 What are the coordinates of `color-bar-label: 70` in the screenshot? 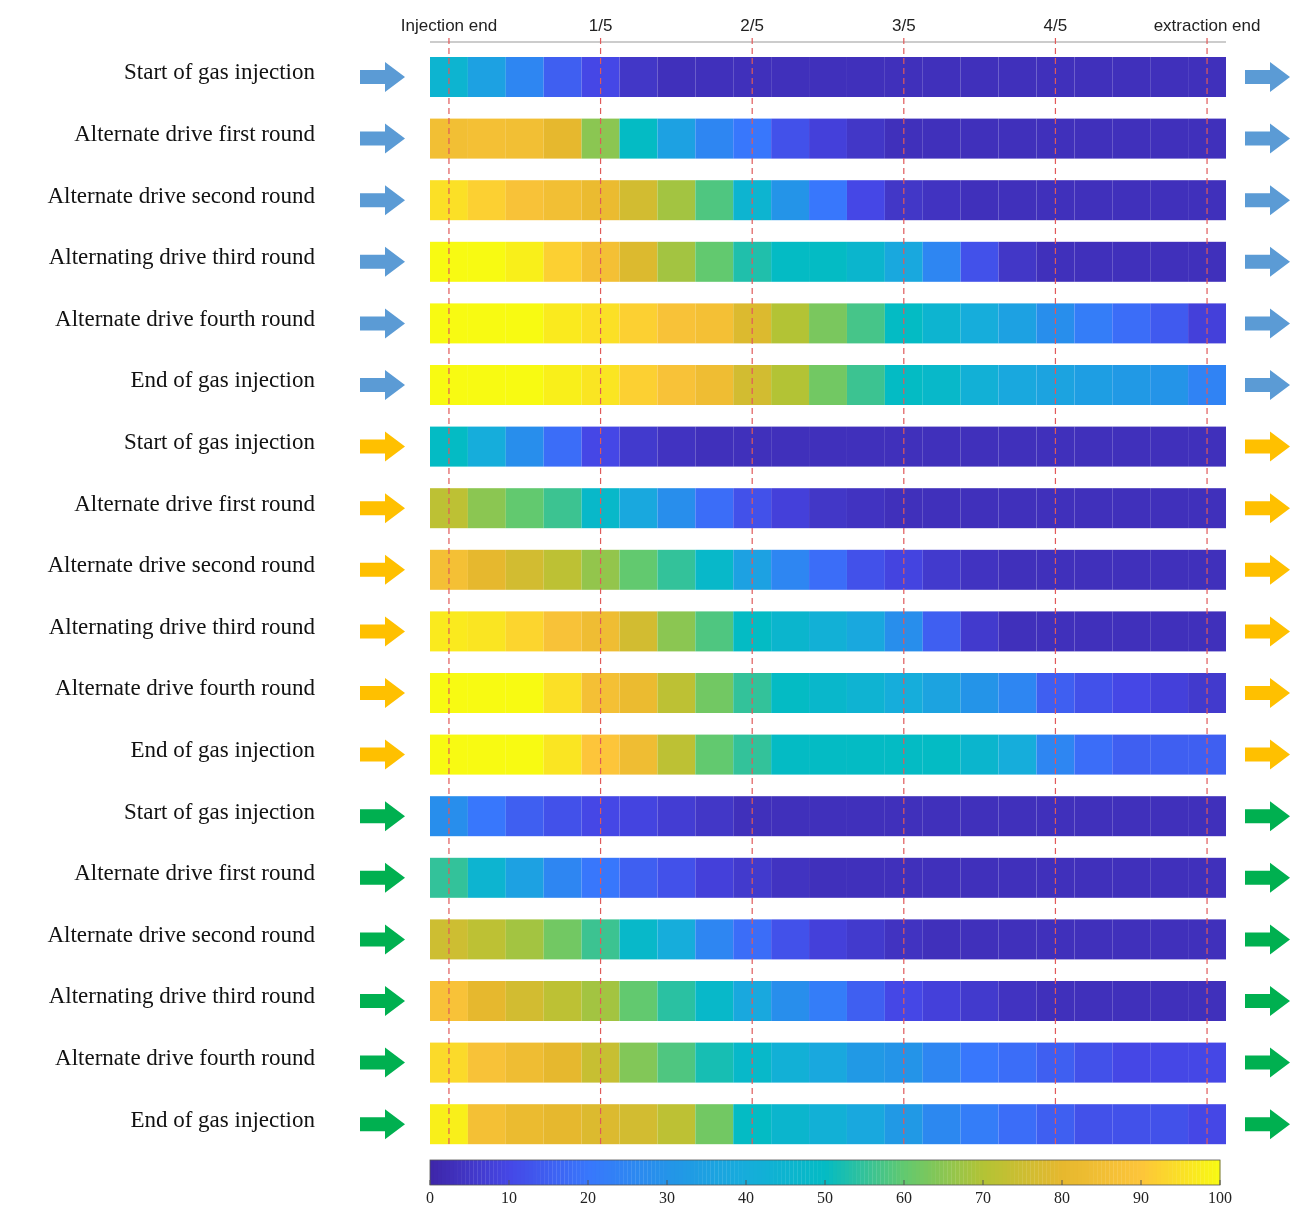 It's located at (983, 1197).